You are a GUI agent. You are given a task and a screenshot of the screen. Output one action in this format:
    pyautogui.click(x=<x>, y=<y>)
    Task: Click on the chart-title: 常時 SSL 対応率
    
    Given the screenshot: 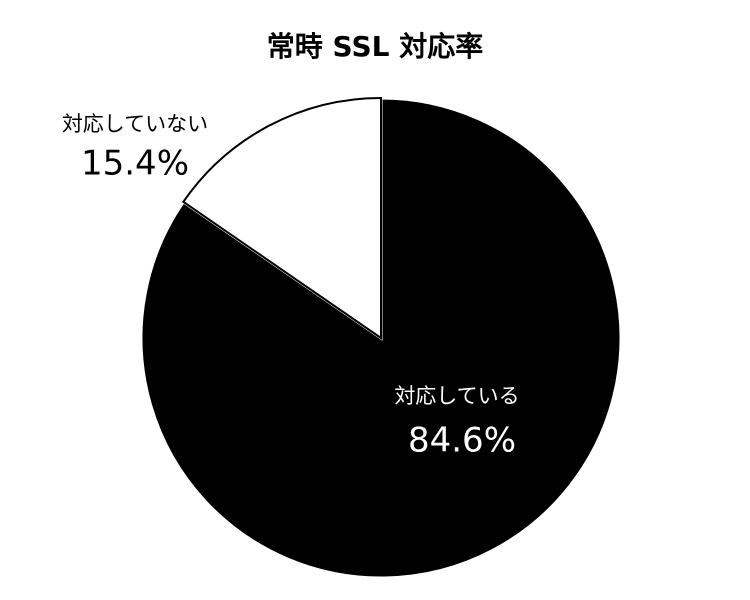 What is the action you would take?
    pyautogui.click(x=375, y=46)
    